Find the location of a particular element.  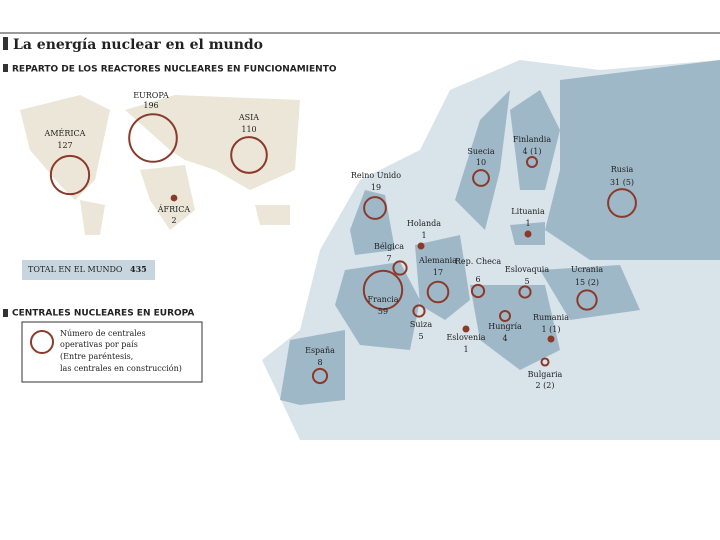

country-value: 31 (5) is located at coordinates (622, 182).